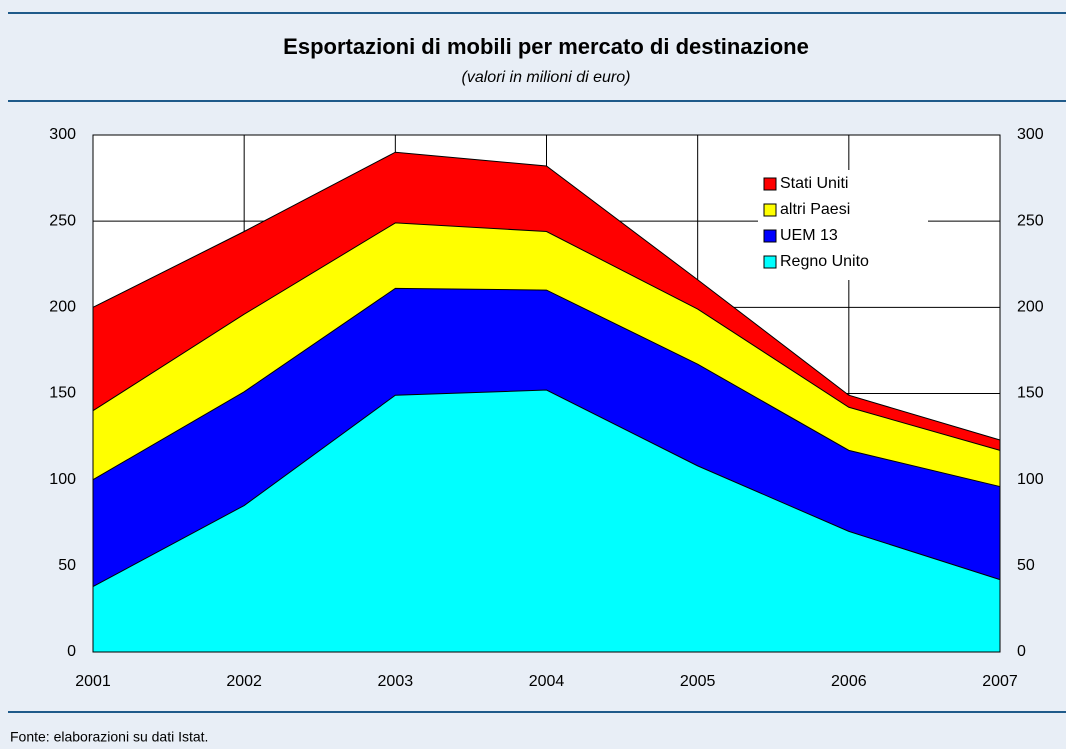 Image resolution: width=1066 pixels, height=749 pixels. I want to click on y-tick-label: 100, so click(62, 479).